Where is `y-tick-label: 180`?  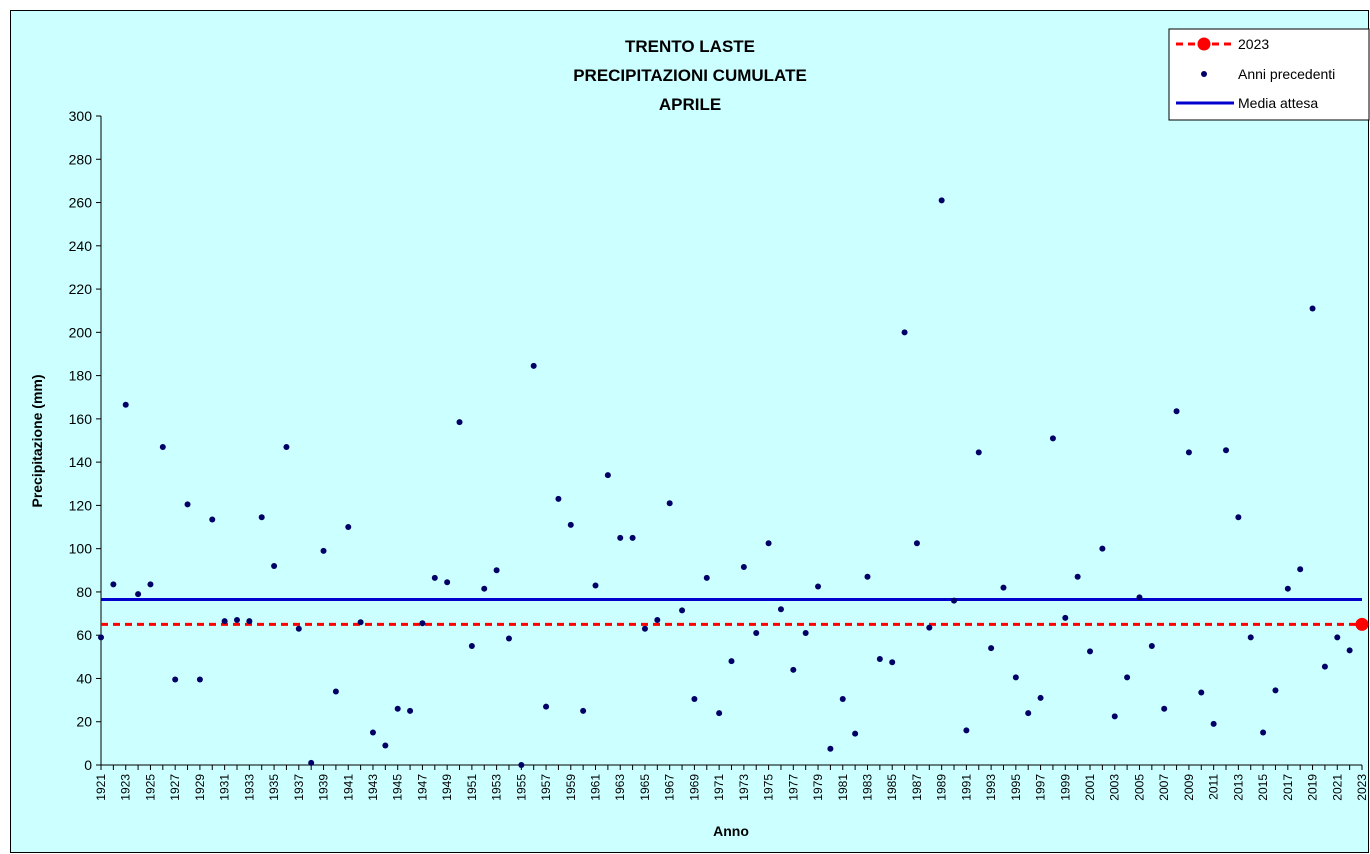 y-tick-label: 180 is located at coordinates (81, 376).